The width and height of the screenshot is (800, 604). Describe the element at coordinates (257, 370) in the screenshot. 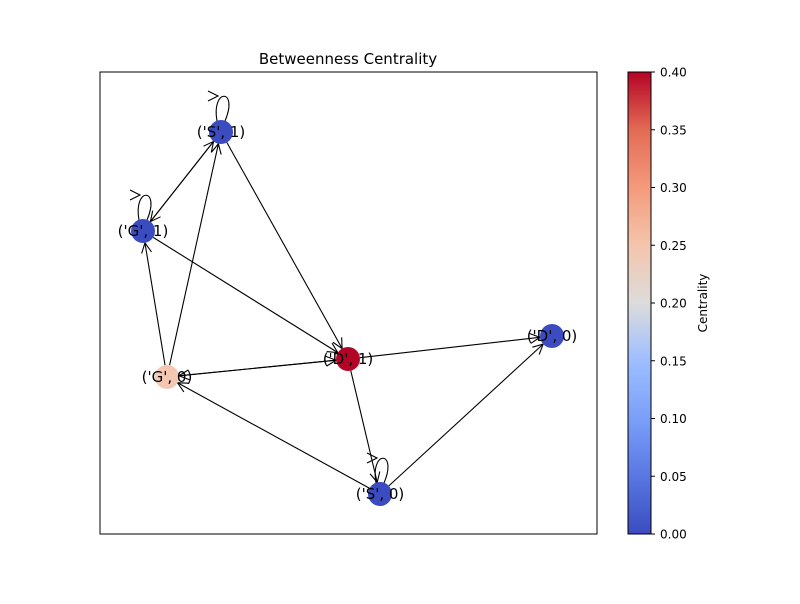

I see `edge-d1-g0` at that location.